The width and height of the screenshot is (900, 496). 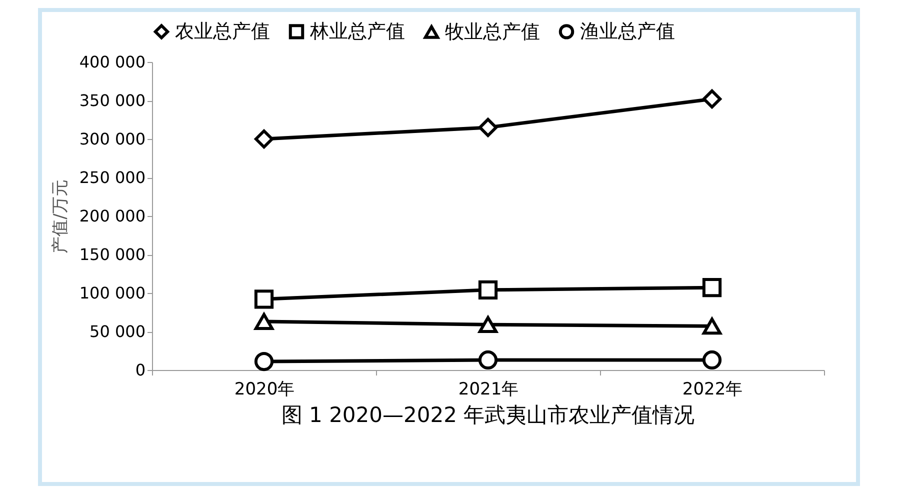 What do you see at coordinates (492, 32) in the screenshot?
I see `legend-label: 牧业总产值` at bounding box center [492, 32].